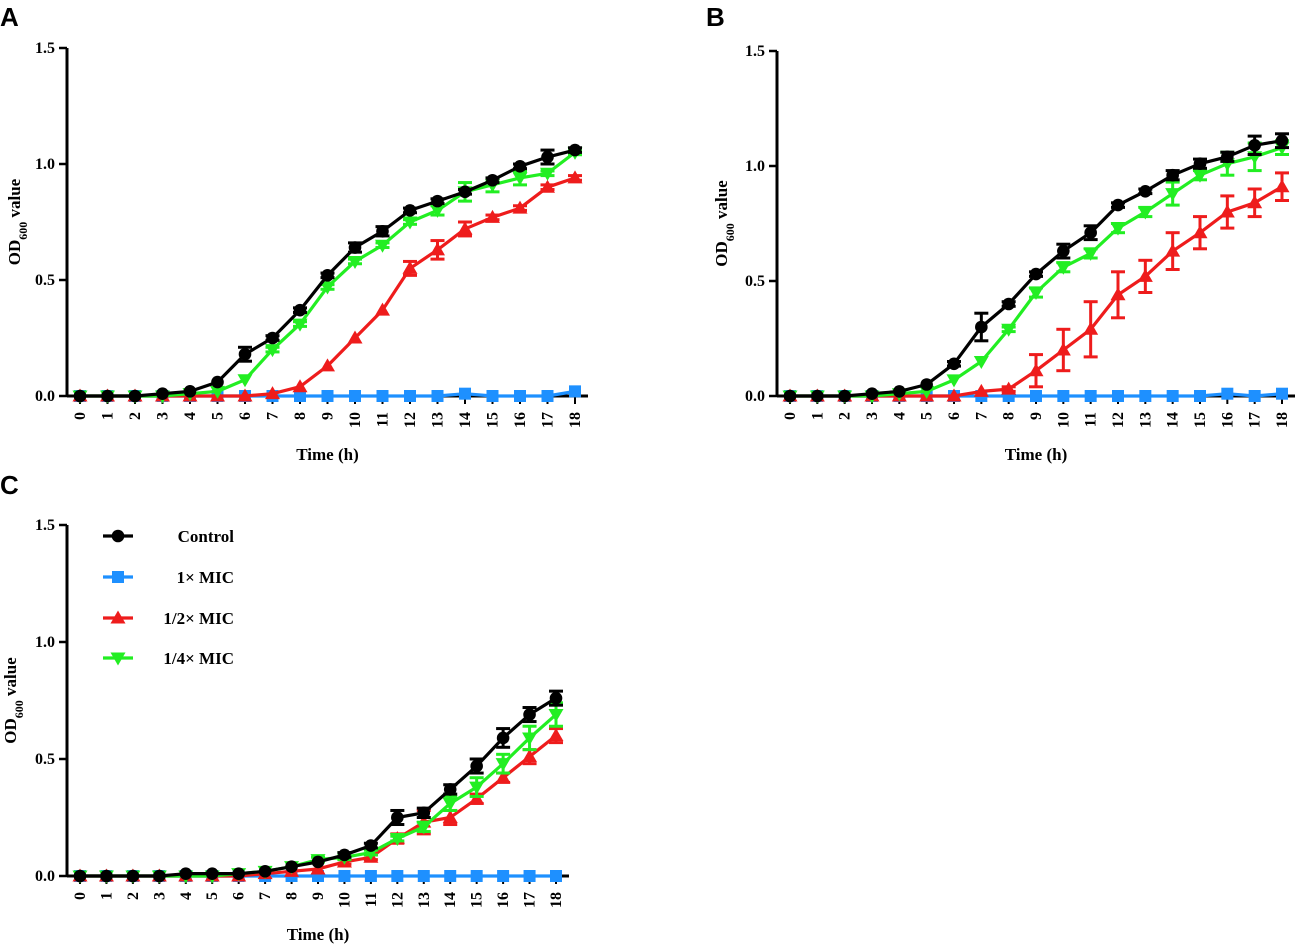 Image resolution: width=1299 pixels, height=947 pixels. What do you see at coordinates (10, 678) in the screenshot?
I see `y-axis-title-rest: value` at bounding box center [10, 678].